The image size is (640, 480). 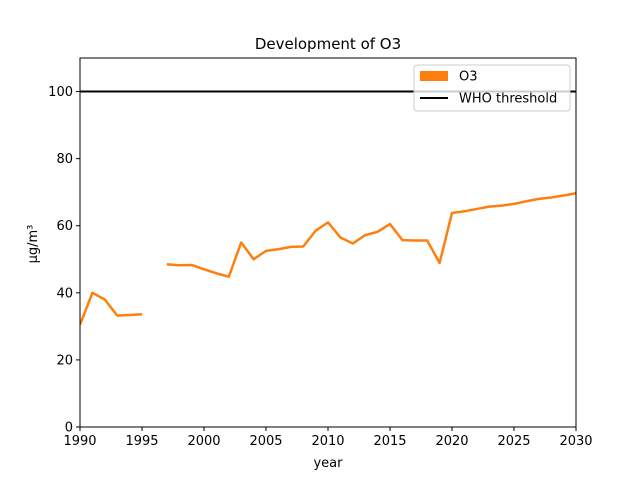 I want to click on y-tick-label: 0, so click(x=69, y=428).